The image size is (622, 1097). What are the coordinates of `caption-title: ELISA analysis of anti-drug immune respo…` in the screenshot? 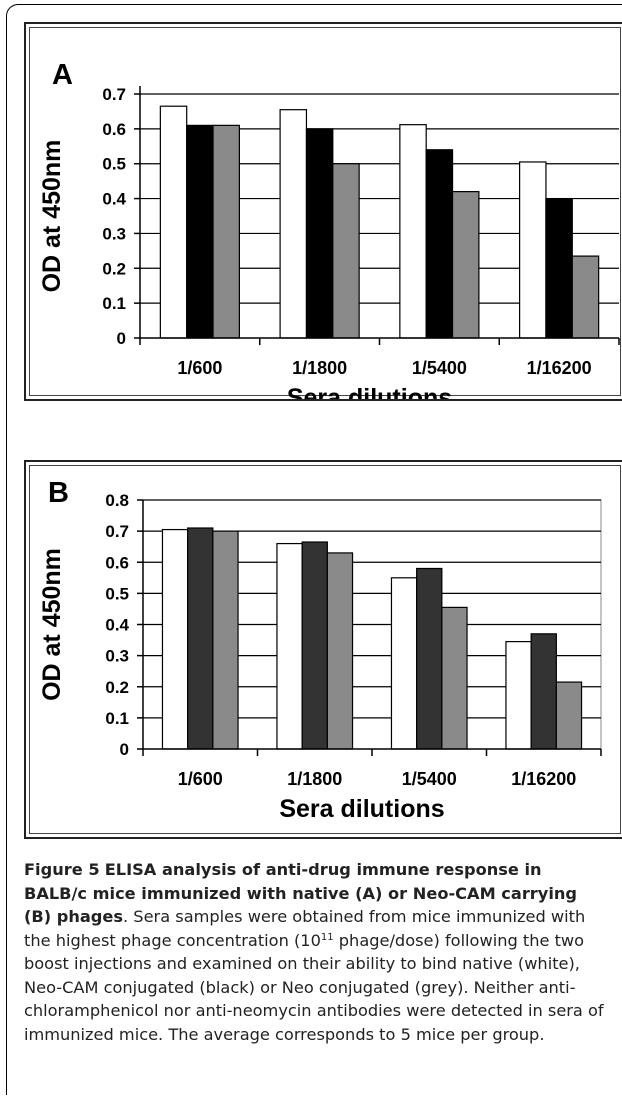 It's located at (301, 893).